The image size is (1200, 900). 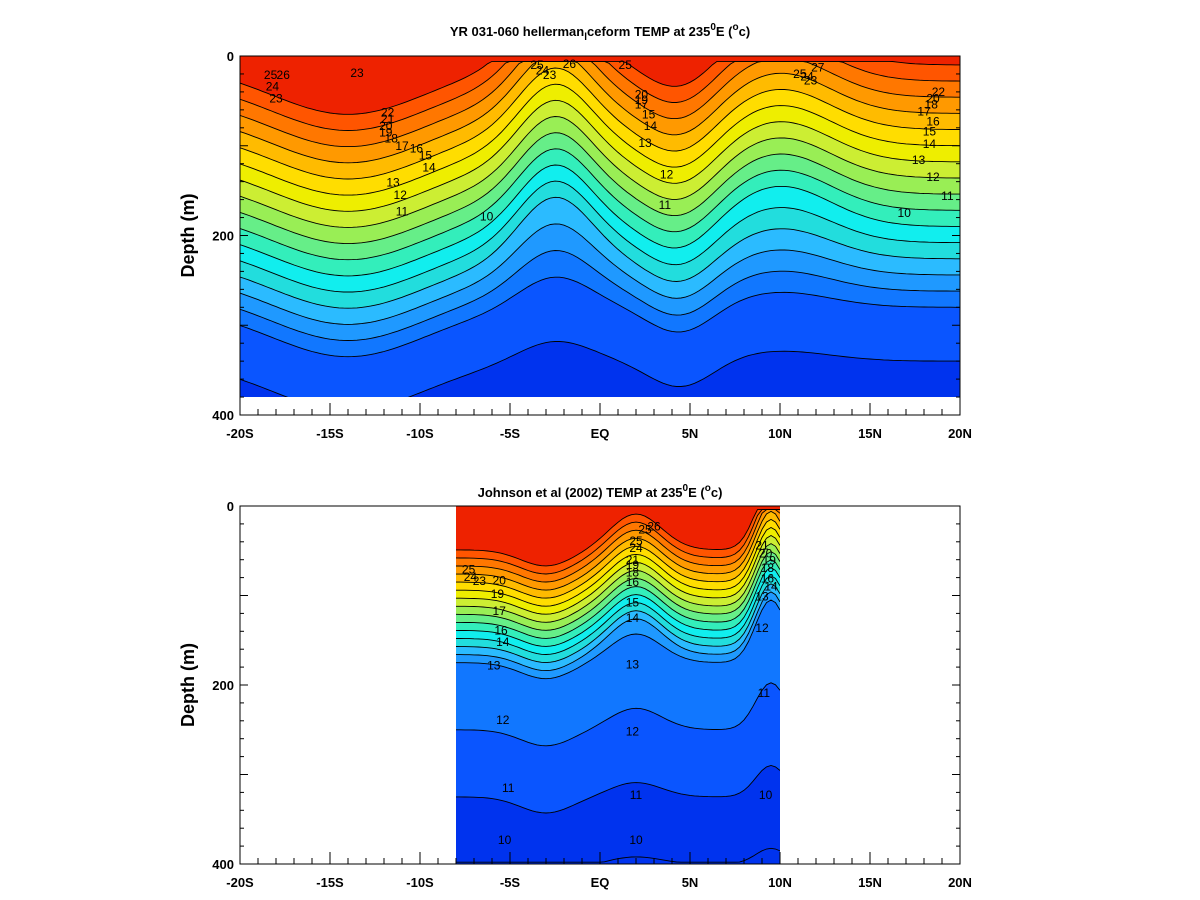 What do you see at coordinates (388, 113) in the screenshot?
I see `contour-label: 22` at bounding box center [388, 113].